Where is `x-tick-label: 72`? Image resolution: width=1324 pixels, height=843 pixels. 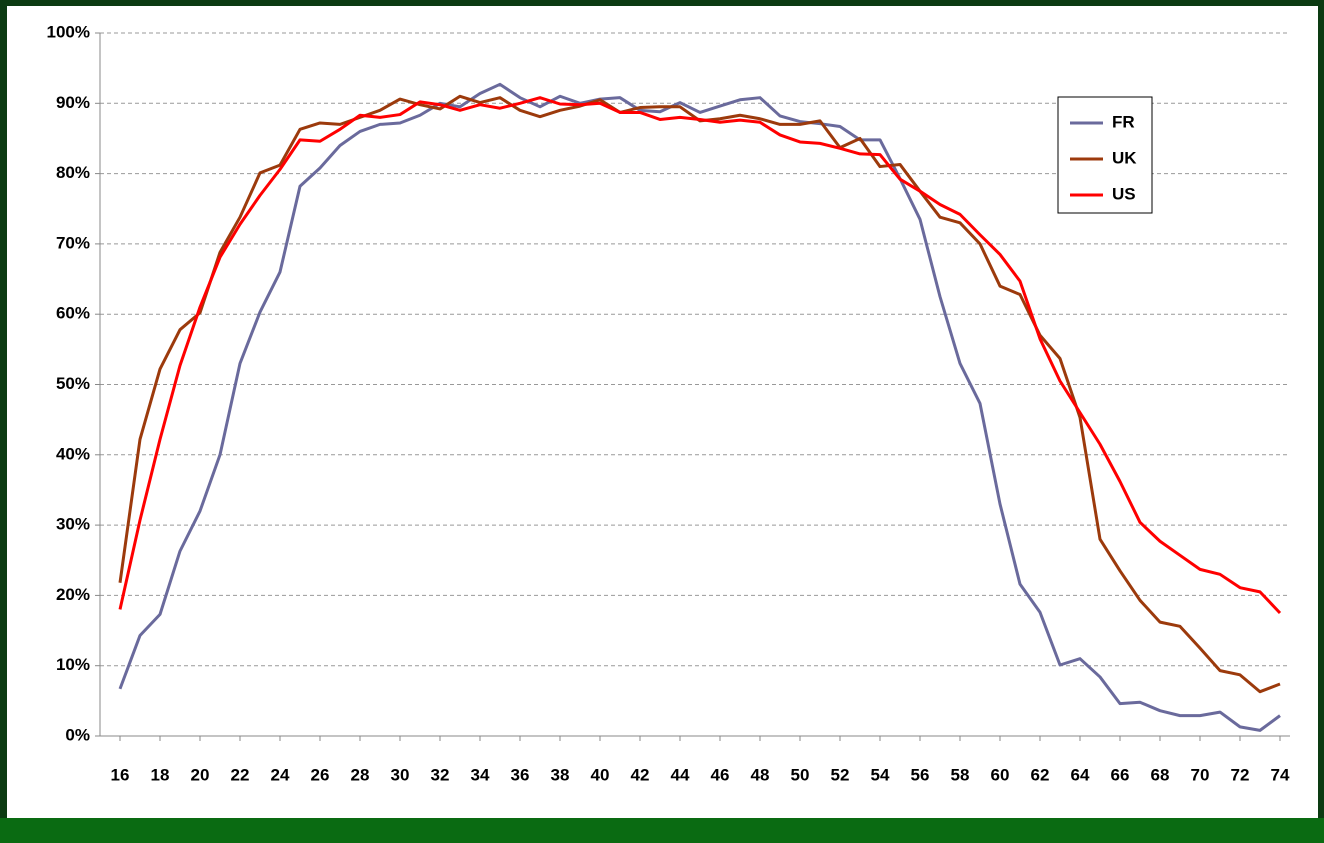 x-tick-label: 72 is located at coordinates (1240, 774).